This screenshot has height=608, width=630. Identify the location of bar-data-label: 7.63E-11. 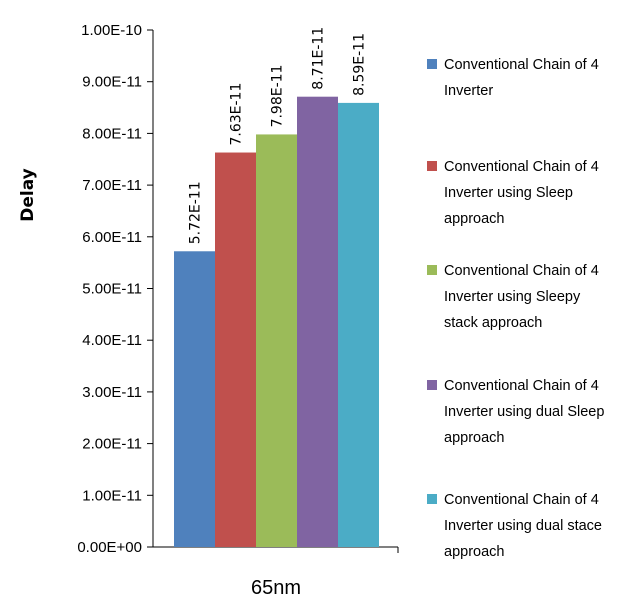
(237, 114).